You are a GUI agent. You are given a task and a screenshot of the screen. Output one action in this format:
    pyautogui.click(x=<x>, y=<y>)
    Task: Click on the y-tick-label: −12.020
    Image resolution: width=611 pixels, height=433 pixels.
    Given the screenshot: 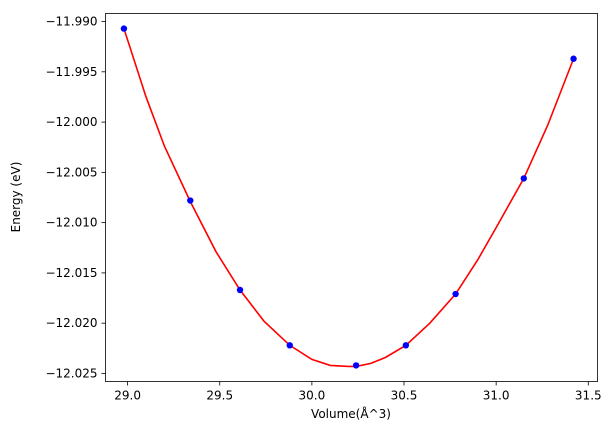 What is the action you would take?
    pyautogui.click(x=71, y=323)
    